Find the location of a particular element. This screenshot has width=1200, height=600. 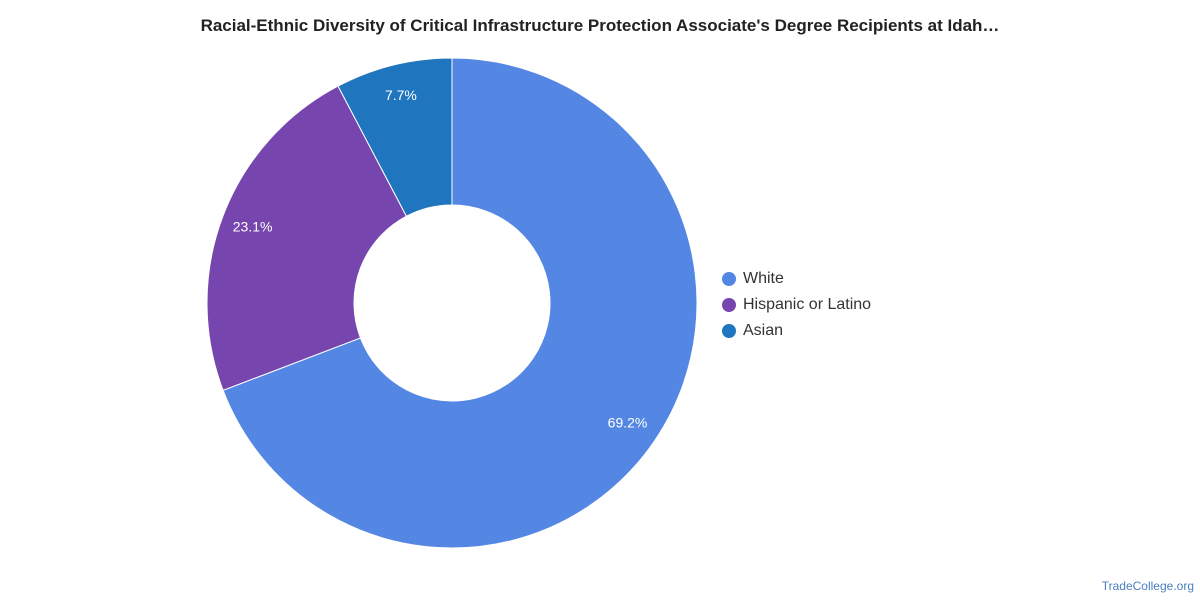

legend-swatch-asian is located at coordinates (729, 331).